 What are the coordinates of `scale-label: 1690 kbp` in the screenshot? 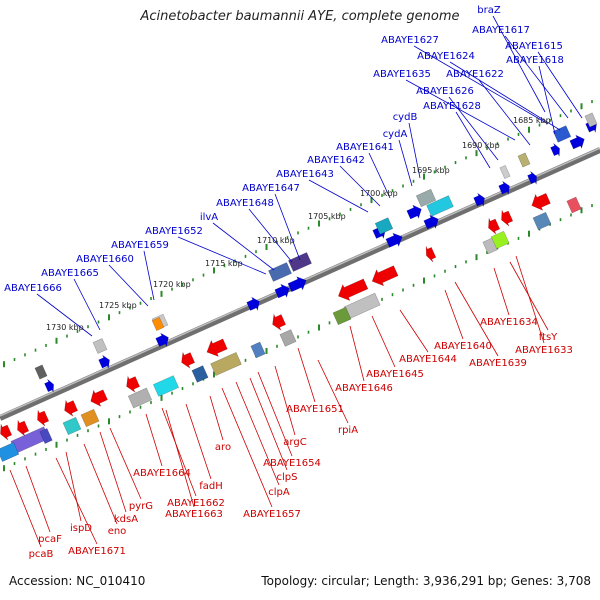 It's located at (481, 145).